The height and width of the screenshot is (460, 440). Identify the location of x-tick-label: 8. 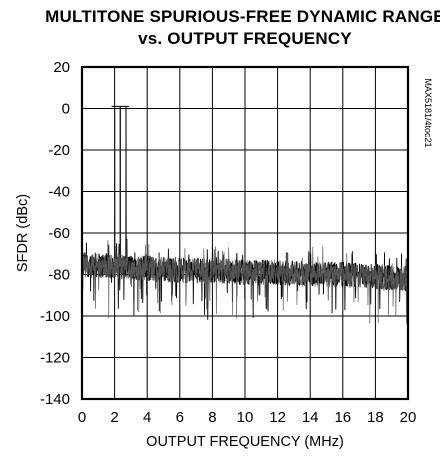
(212, 417).